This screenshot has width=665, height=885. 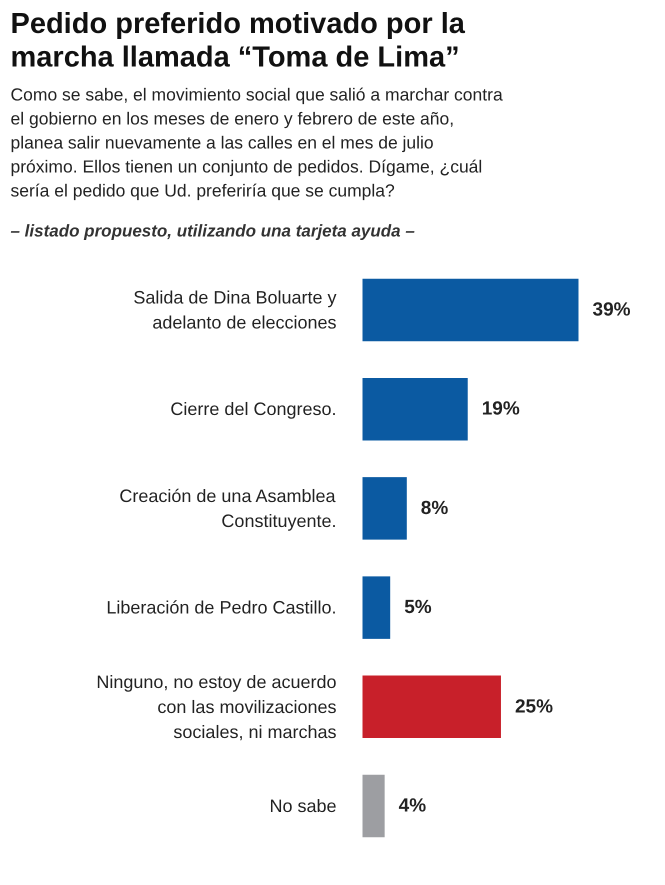 What do you see at coordinates (216, 707) in the screenshot?
I see `y-tick-label: Ninguno, no estoy de acuerdo con las movilizaciones sociales, ni marchas` at bounding box center [216, 707].